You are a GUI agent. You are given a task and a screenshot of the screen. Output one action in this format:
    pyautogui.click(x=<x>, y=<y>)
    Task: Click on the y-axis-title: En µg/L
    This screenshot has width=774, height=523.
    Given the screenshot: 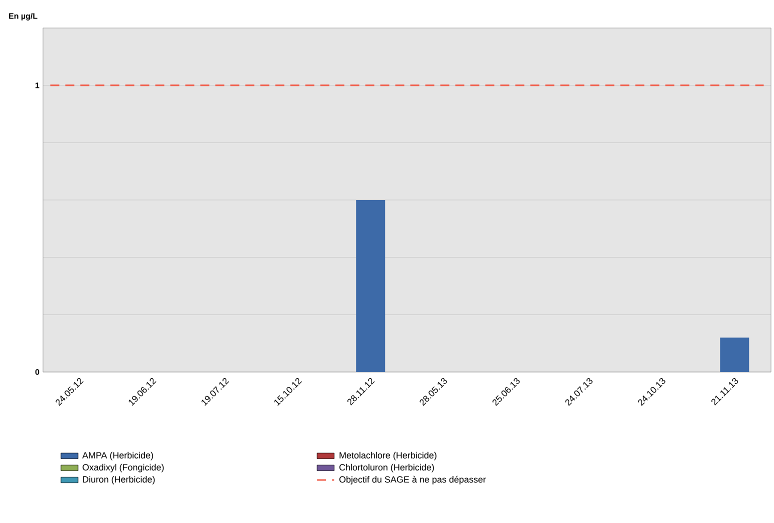 What is the action you would take?
    pyautogui.click(x=23, y=16)
    